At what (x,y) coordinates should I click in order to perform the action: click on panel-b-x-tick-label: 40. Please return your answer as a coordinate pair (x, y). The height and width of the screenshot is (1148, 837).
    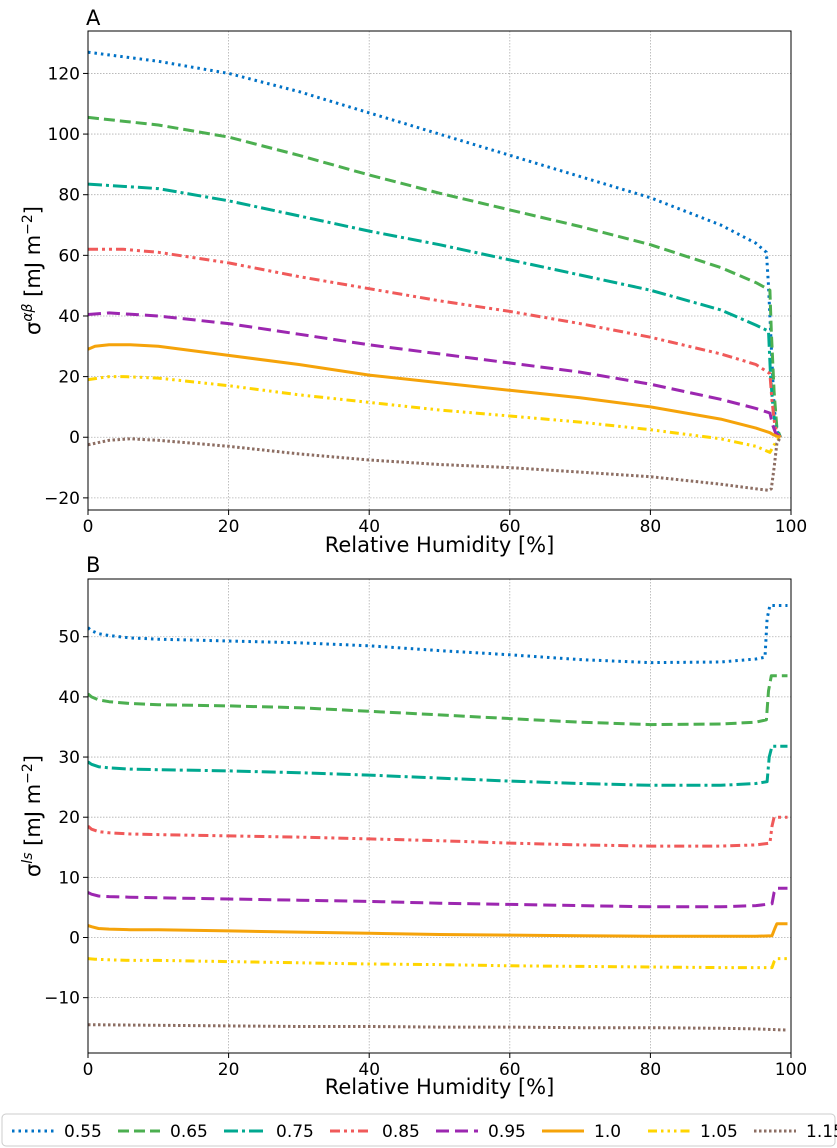
    Looking at the image, I should click on (369, 1070).